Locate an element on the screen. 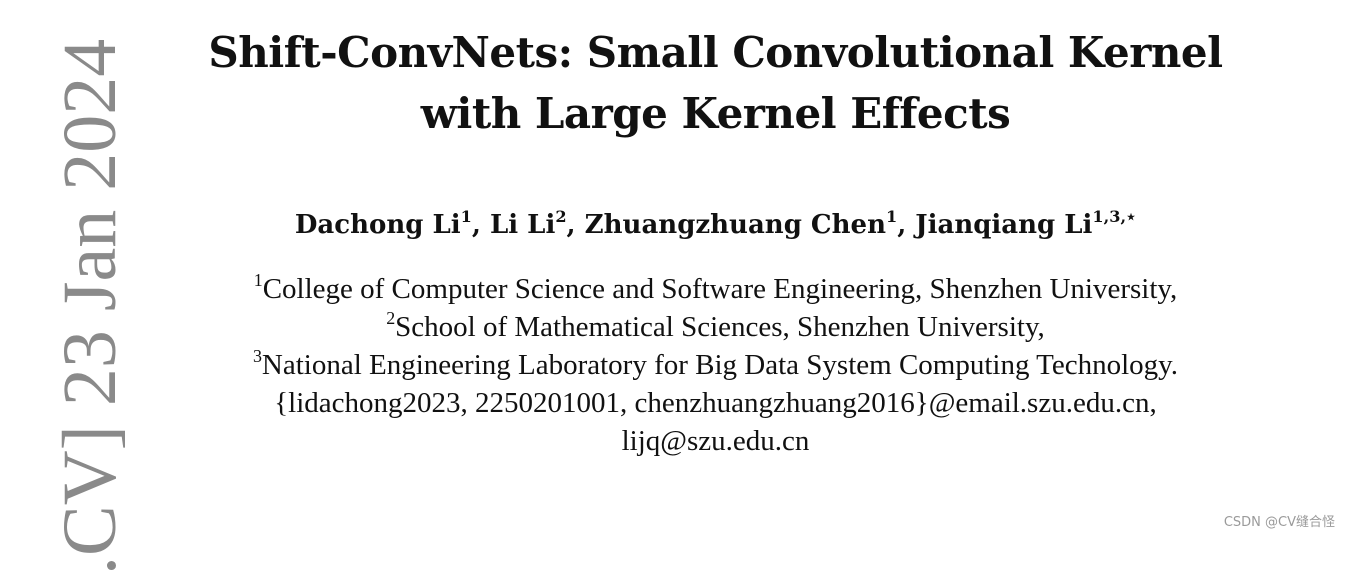 This screenshot has height=575, width=1351. email-line: lijq@szu.edu.cn is located at coordinates (715, 441).